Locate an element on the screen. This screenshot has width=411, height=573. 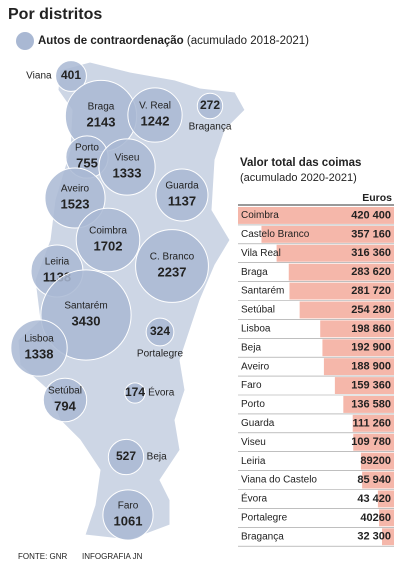
row-value: 136 580 is located at coordinates (371, 404).